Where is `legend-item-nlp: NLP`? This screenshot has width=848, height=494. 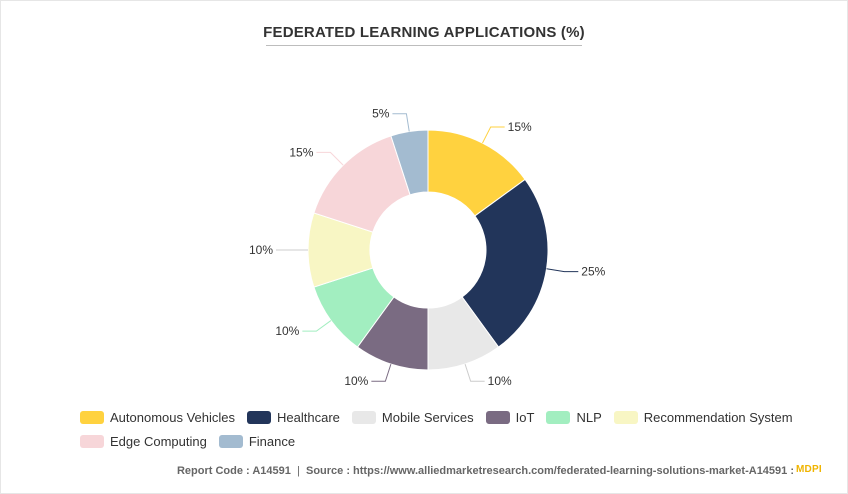 legend-item-nlp: NLP is located at coordinates (574, 417).